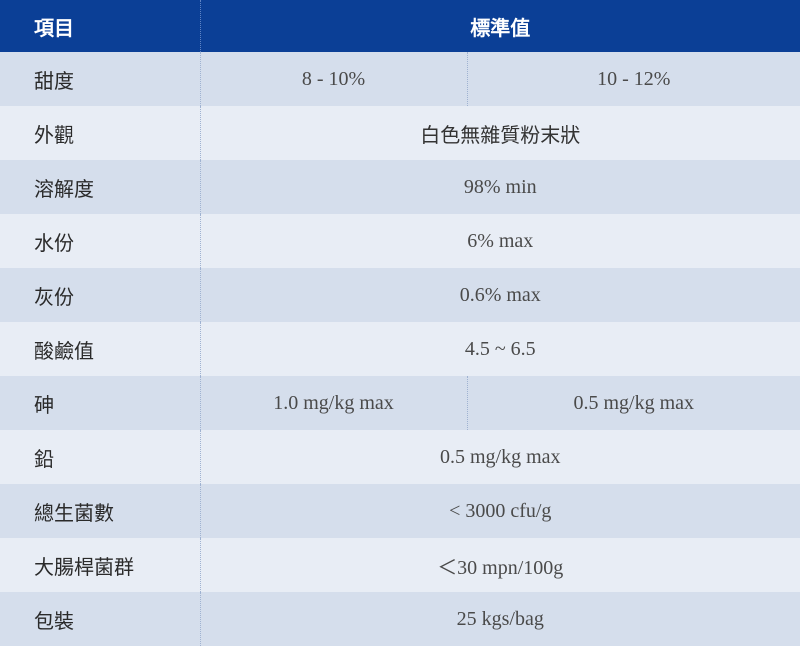 This screenshot has width=800, height=650. Describe the element at coordinates (633, 79) in the screenshot. I see `row-value-right: 10 - 12%` at that location.